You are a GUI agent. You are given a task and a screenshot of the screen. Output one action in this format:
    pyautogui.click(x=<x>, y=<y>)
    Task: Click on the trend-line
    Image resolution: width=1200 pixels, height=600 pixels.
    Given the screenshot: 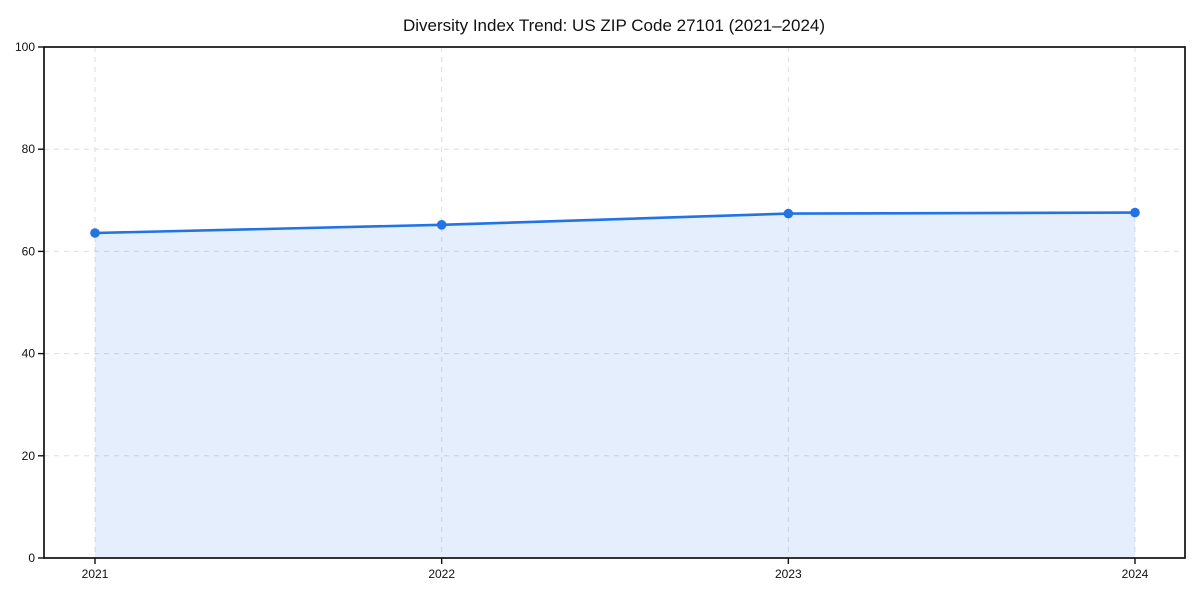 What is the action you would take?
    pyautogui.click(x=615, y=223)
    